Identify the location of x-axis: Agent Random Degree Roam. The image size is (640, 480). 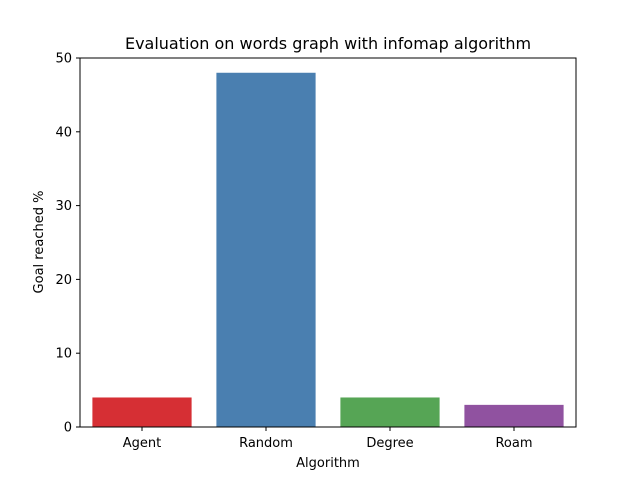
(328, 439).